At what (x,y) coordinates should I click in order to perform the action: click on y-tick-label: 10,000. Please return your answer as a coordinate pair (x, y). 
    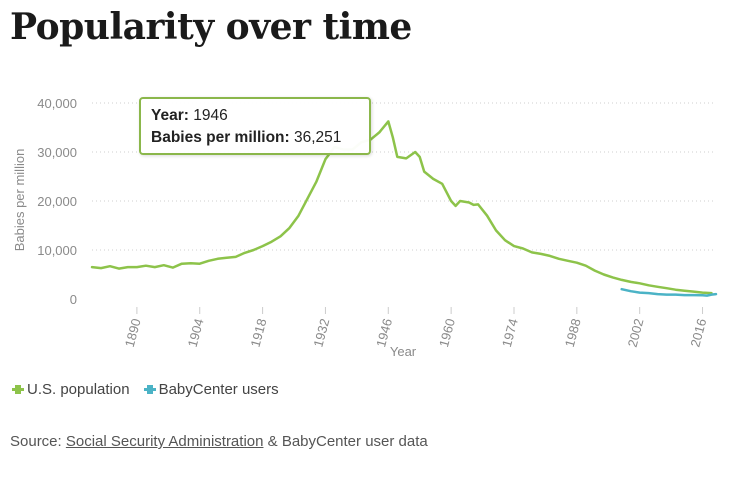
    Looking at the image, I should click on (57, 250).